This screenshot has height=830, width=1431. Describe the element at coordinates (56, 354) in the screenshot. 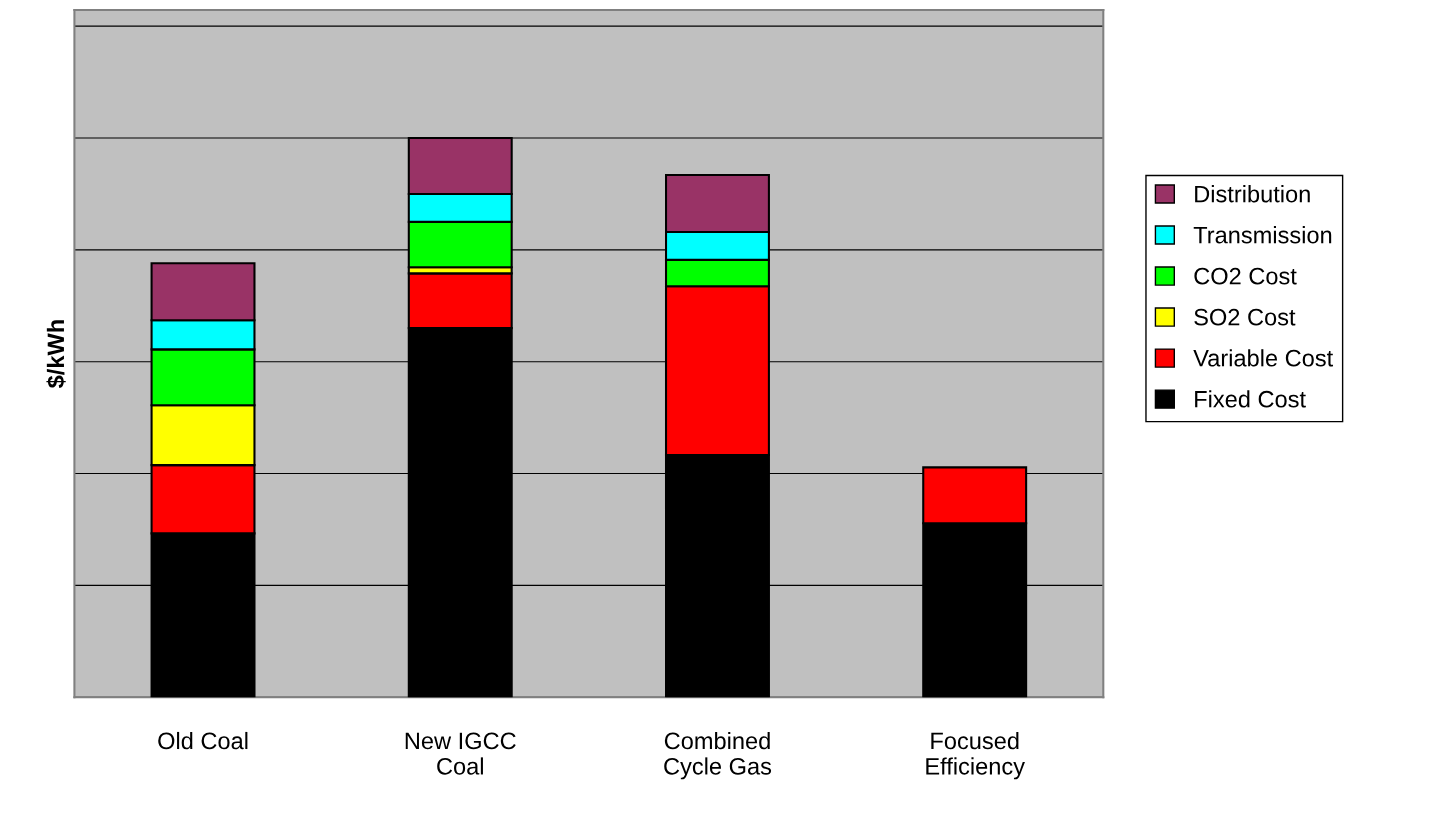

I see `y-axis-title: $/kWh` at that location.